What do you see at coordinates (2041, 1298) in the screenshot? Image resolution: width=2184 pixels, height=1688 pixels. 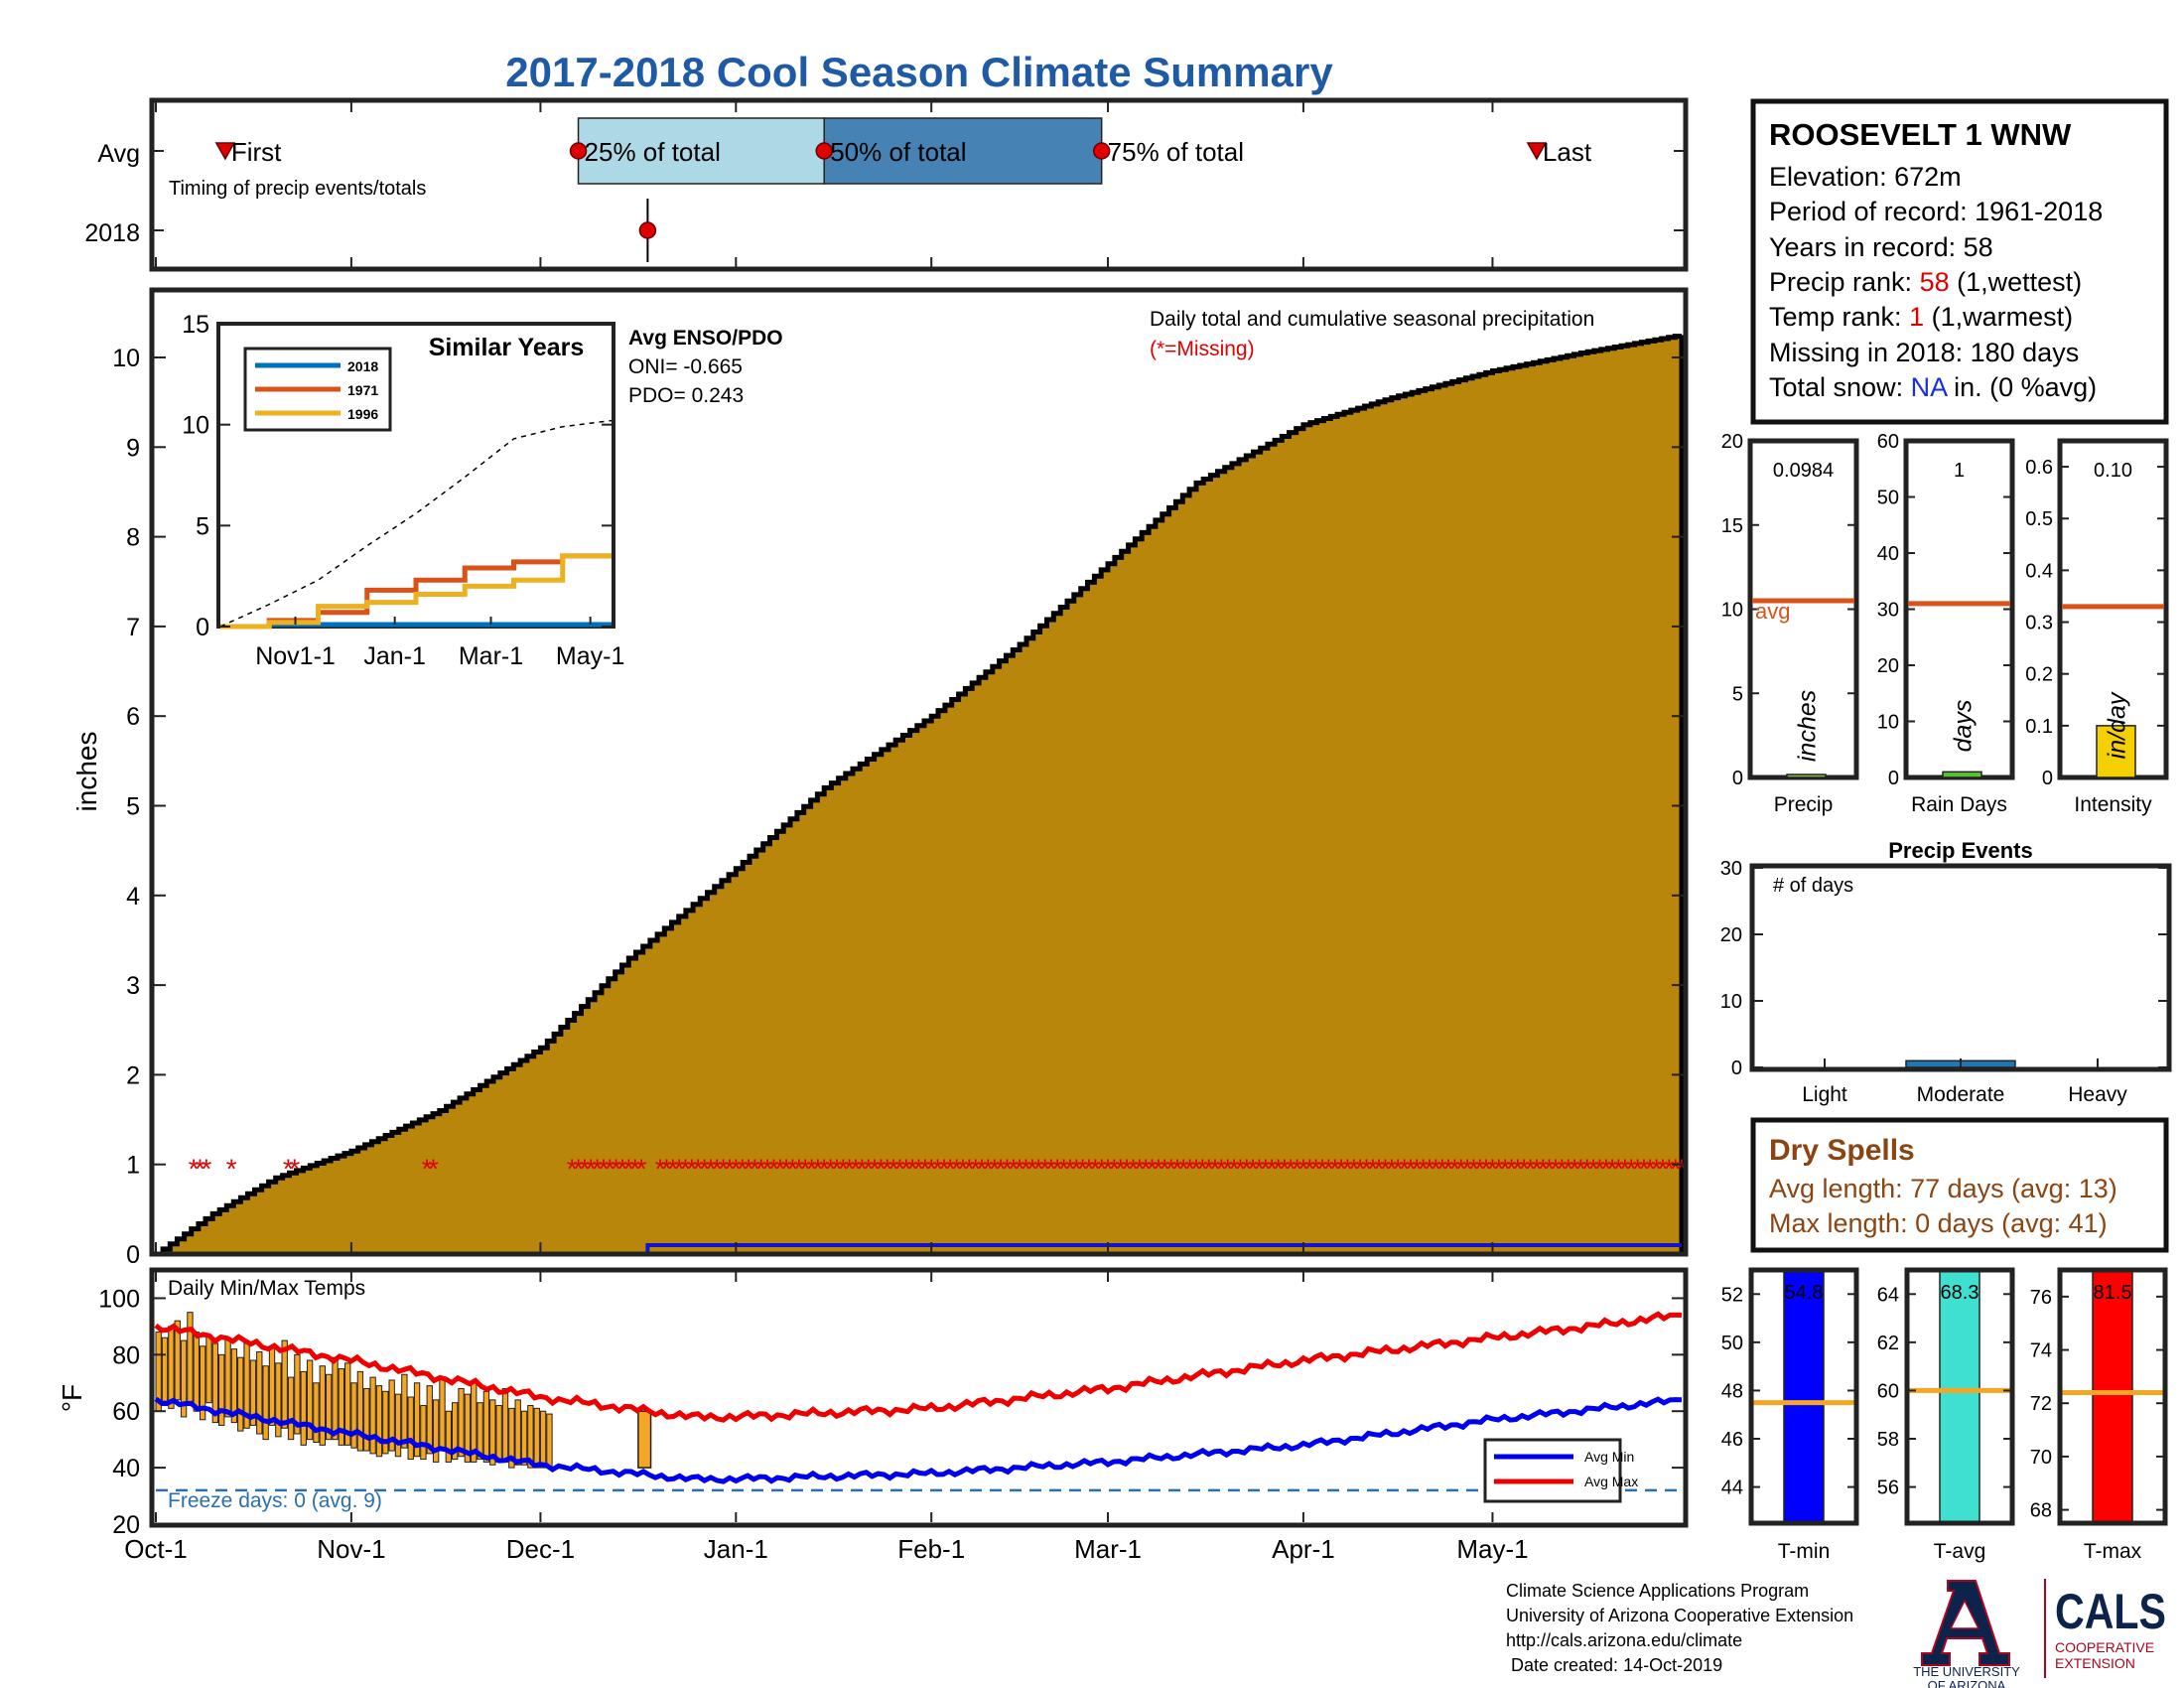 I see `temp-bar-tick-label: 76` at bounding box center [2041, 1298].